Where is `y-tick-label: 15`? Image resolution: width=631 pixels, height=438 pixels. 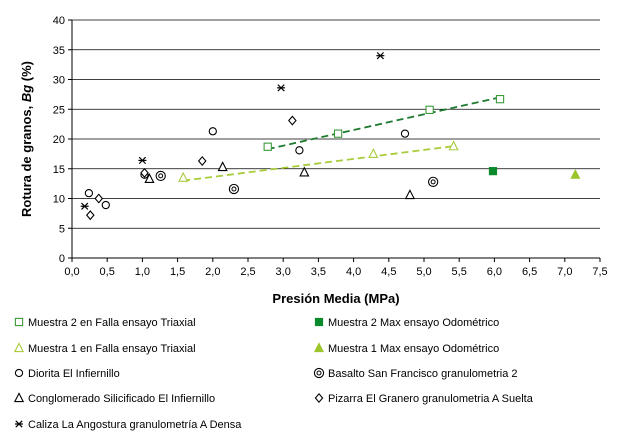
y-tick-label: 15 is located at coordinates (59, 170).